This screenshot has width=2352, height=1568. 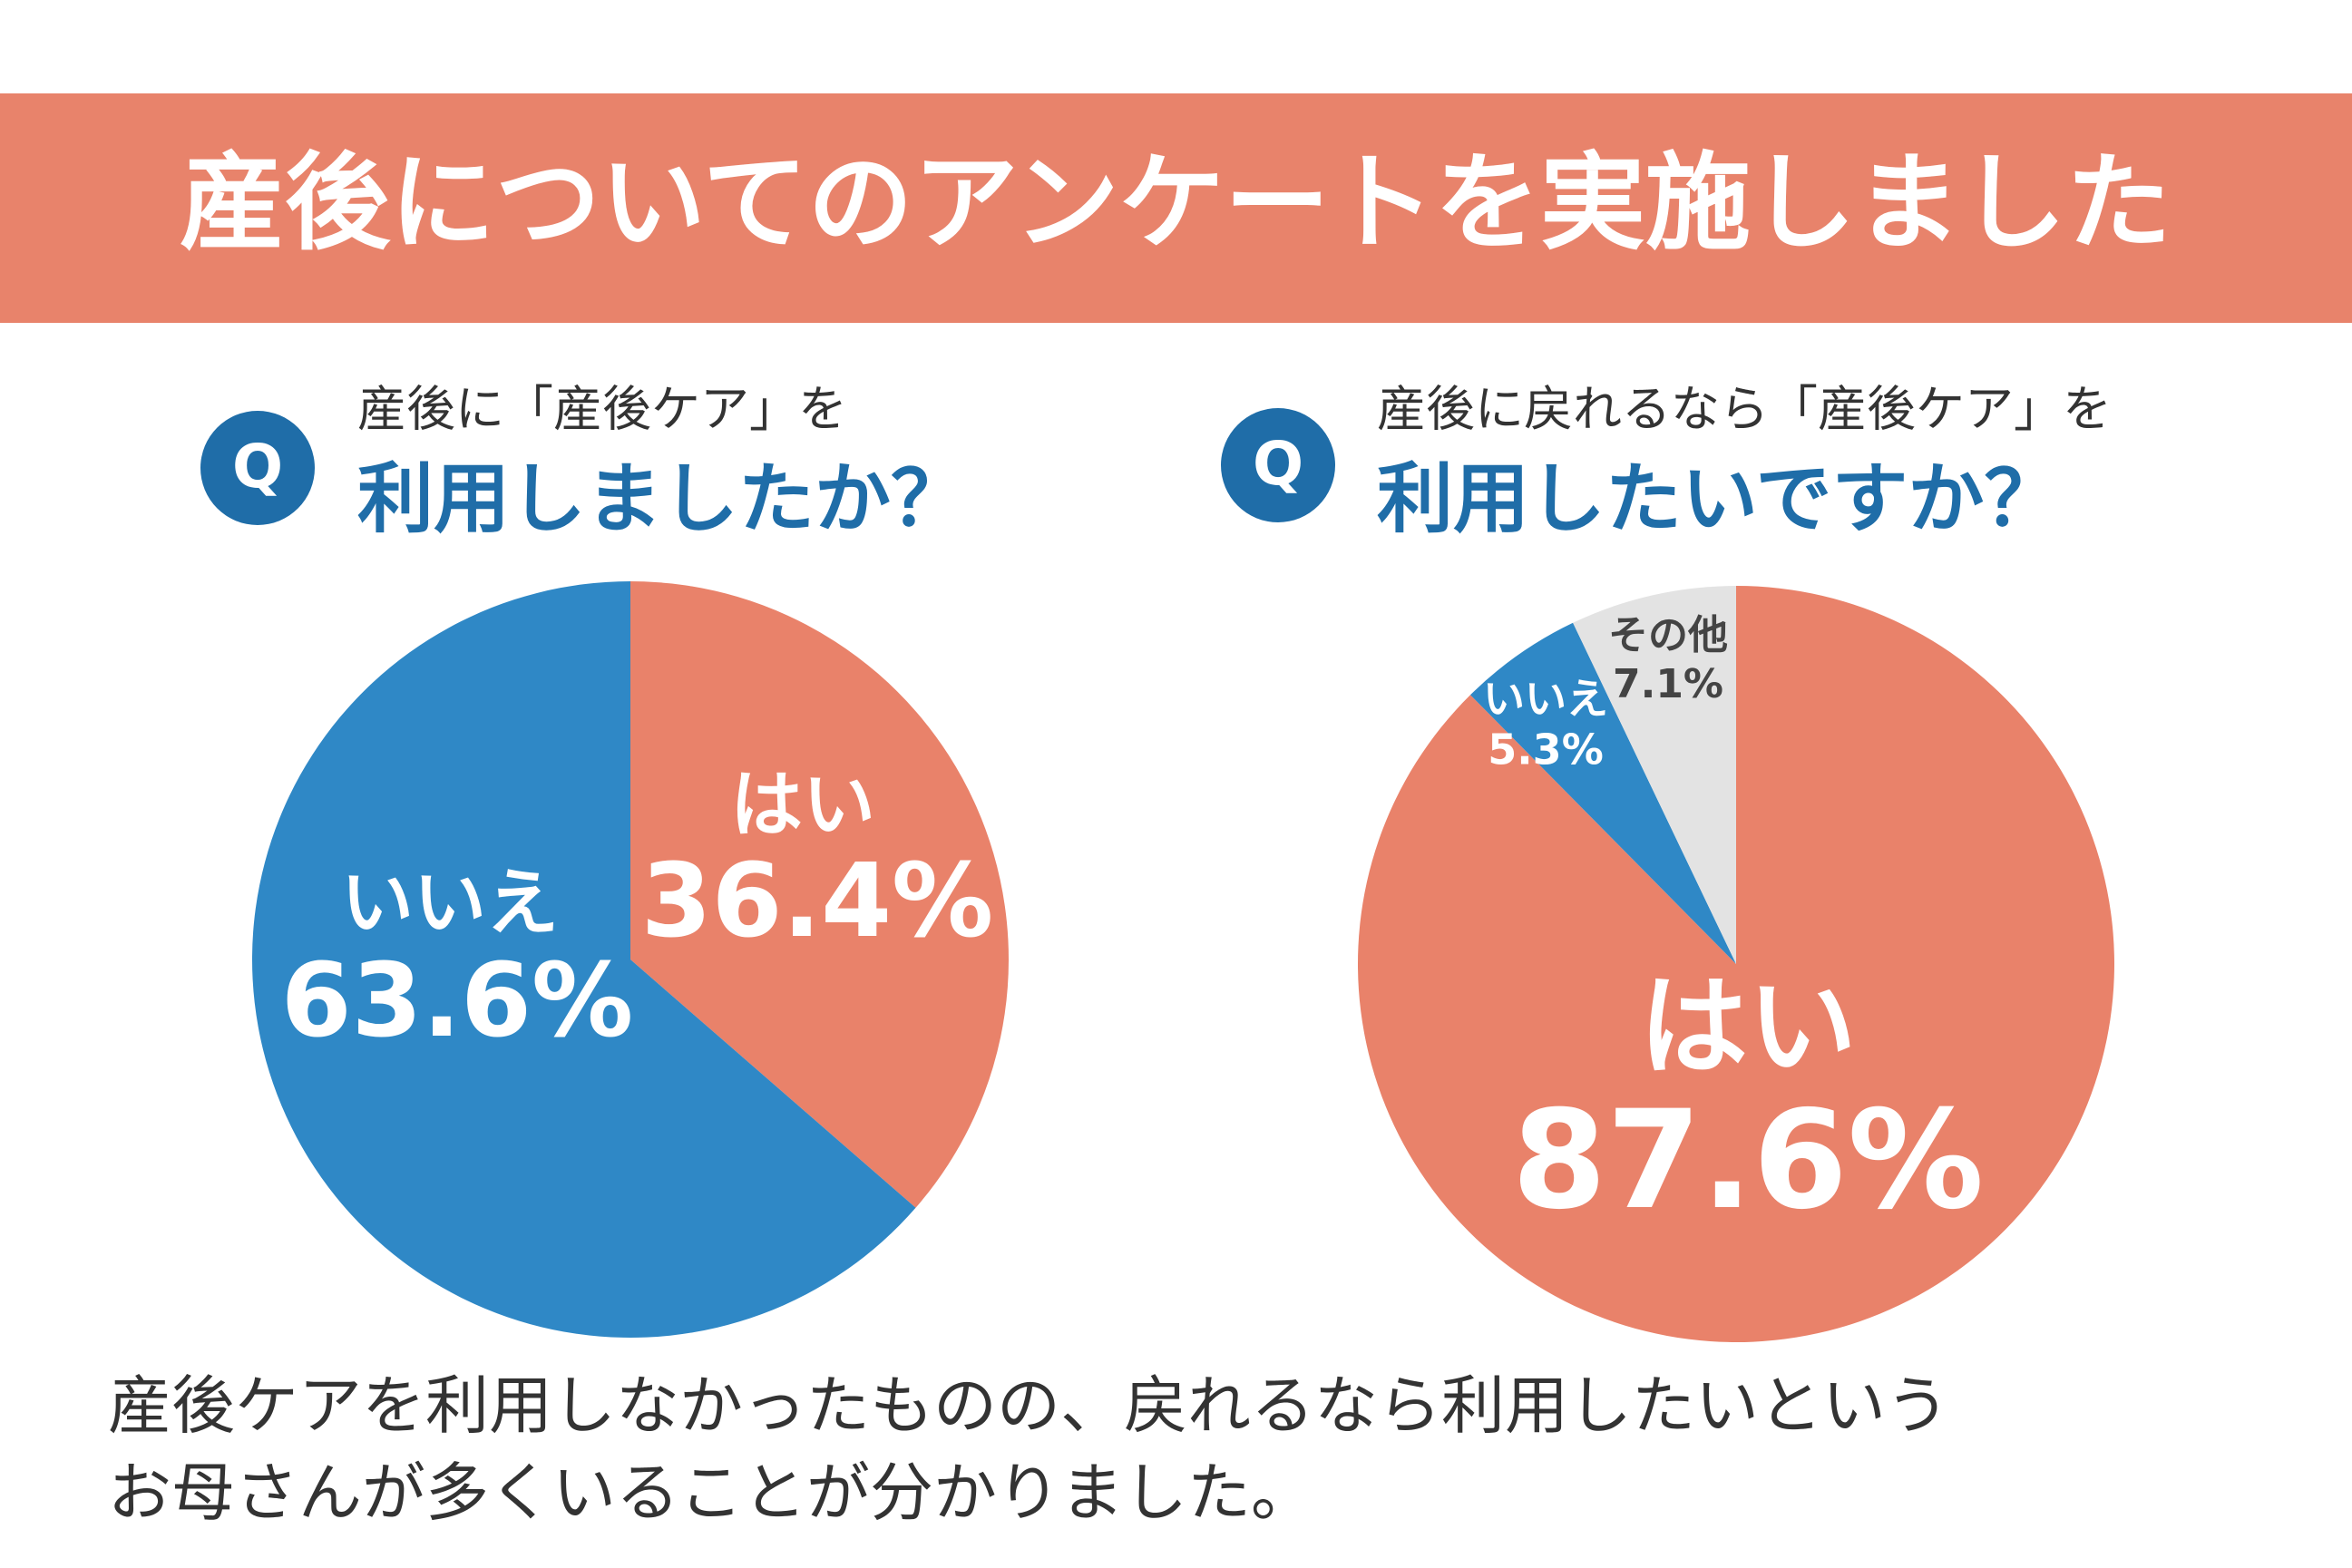 I want to click on slice-value-label: 7.1%, so click(x=1668, y=684).